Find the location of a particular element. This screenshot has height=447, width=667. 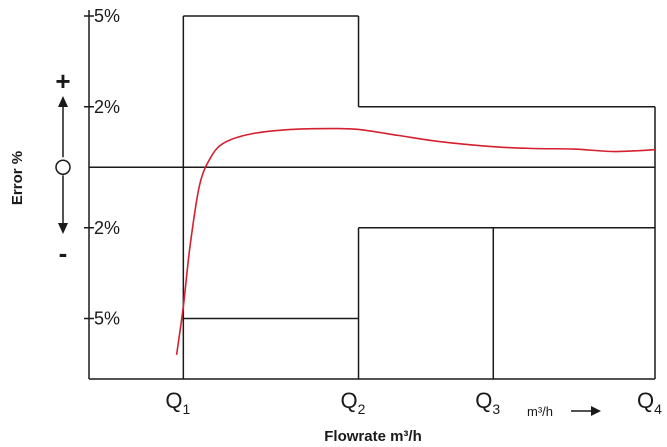

plus-sign: + is located at coordinates (62, 81).